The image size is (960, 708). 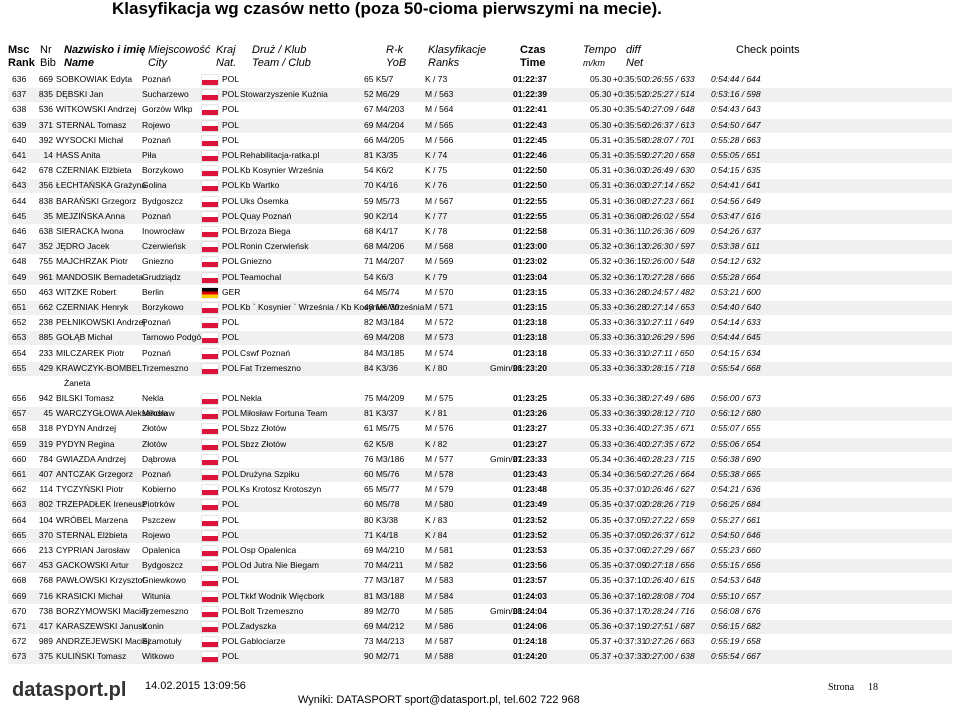 I want to click on checkpoint-1: 0:26:00 / 548, so click(x=670, y=261).